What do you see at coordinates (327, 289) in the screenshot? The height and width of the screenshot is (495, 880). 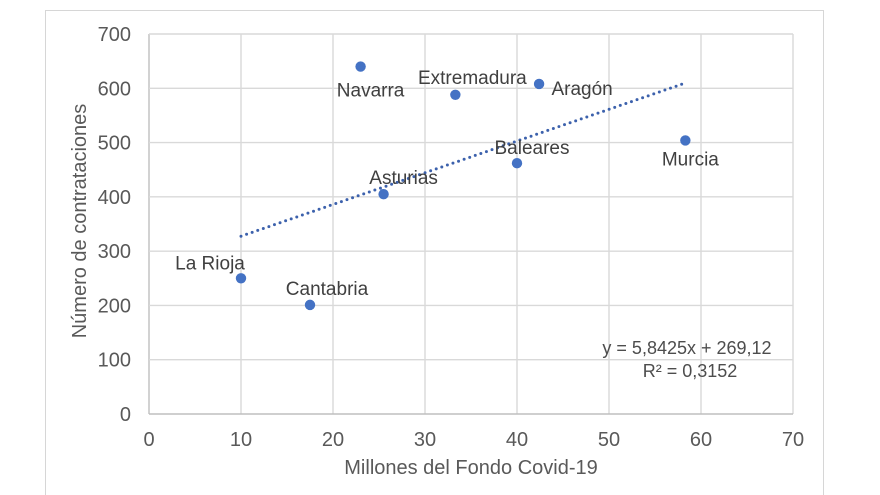 I see `point-label-cantabria: Cantabria` at bounding box center [327, 289].